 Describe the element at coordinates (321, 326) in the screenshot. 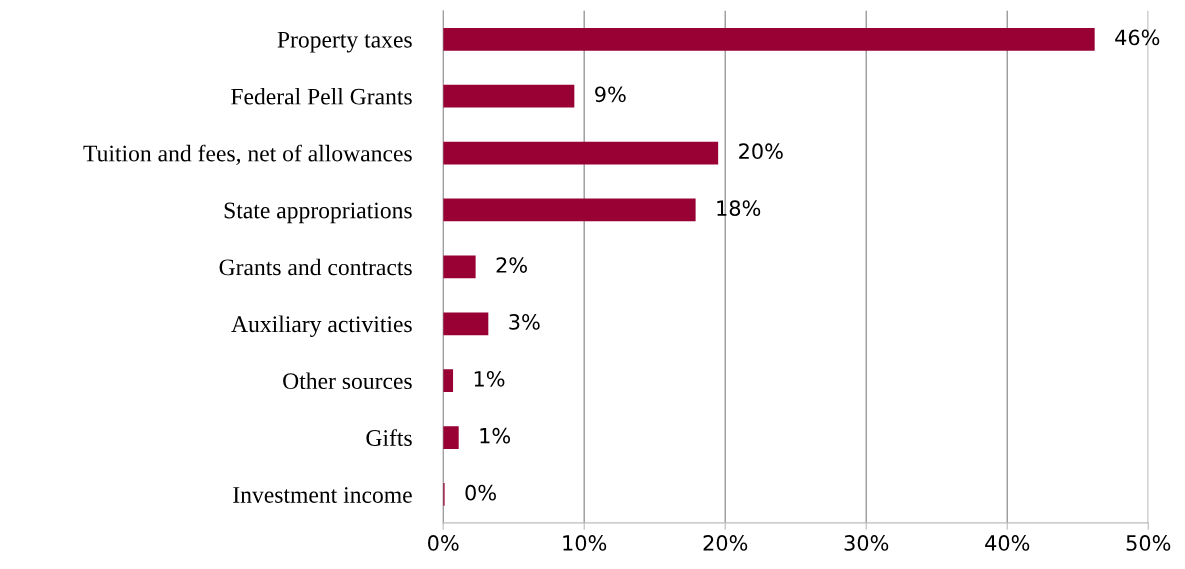

I see `y-tick-label: Auxiliary activities` at that location.